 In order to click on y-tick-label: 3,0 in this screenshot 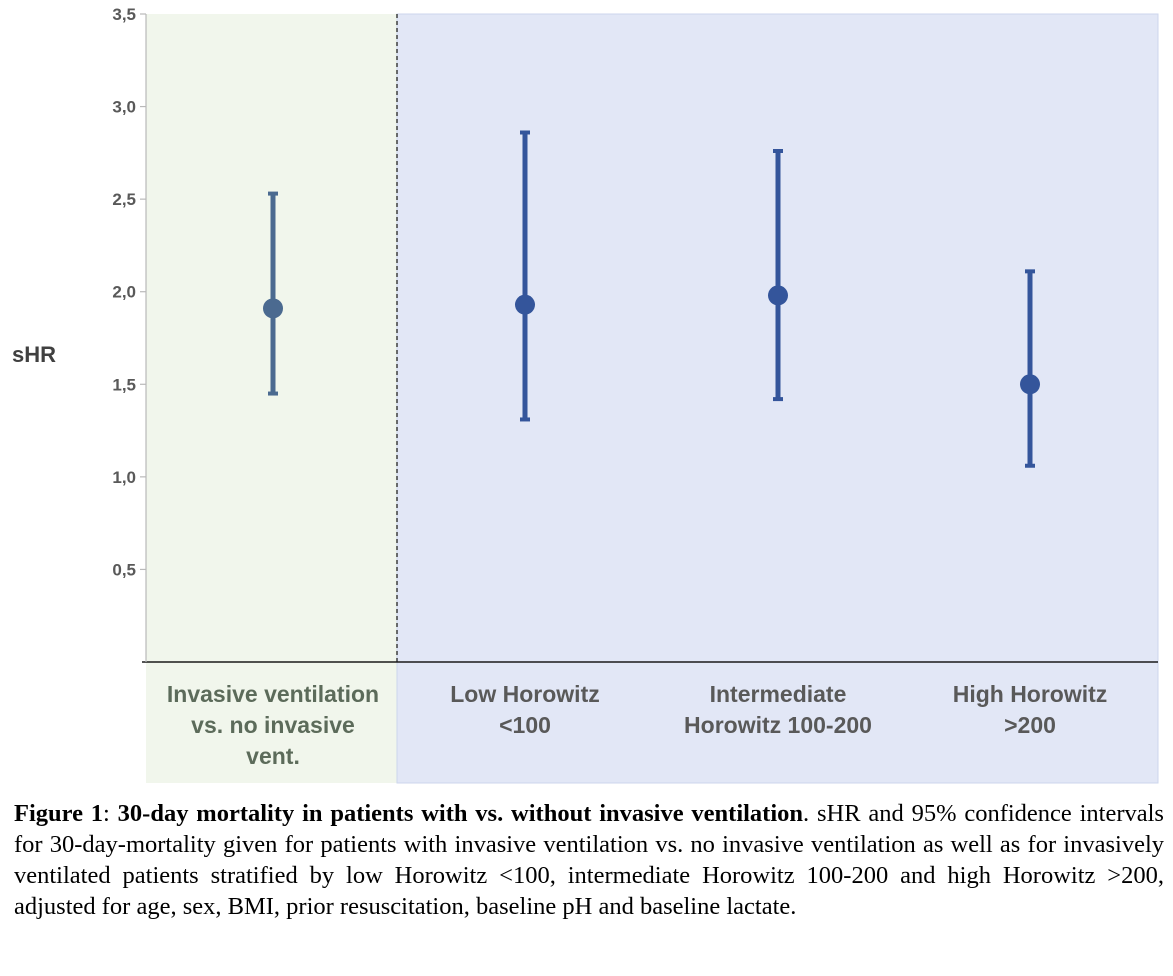, I will do `click(124, 107)`.